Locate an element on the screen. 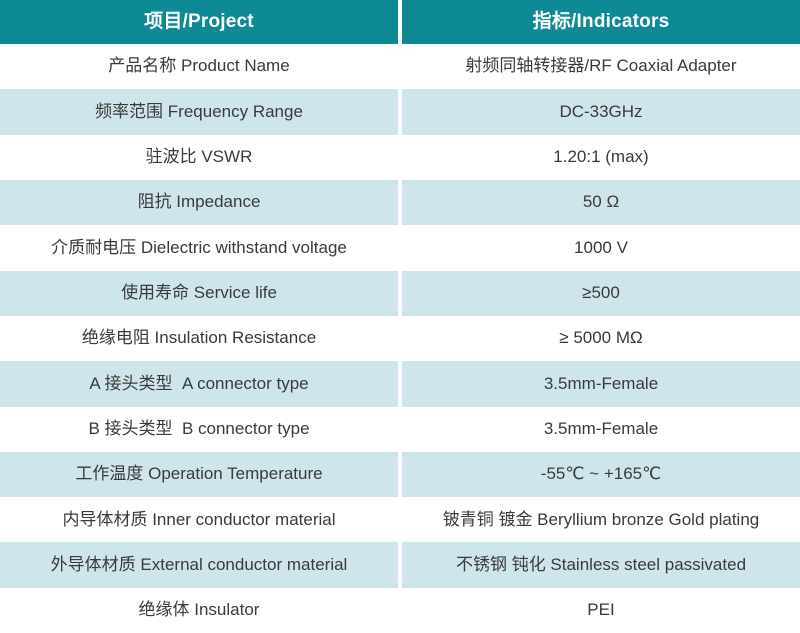 The height and width of the screenshot is (633, 800). row-value: -55℃ ~ +165℃ is located at coordinates (601, 474).